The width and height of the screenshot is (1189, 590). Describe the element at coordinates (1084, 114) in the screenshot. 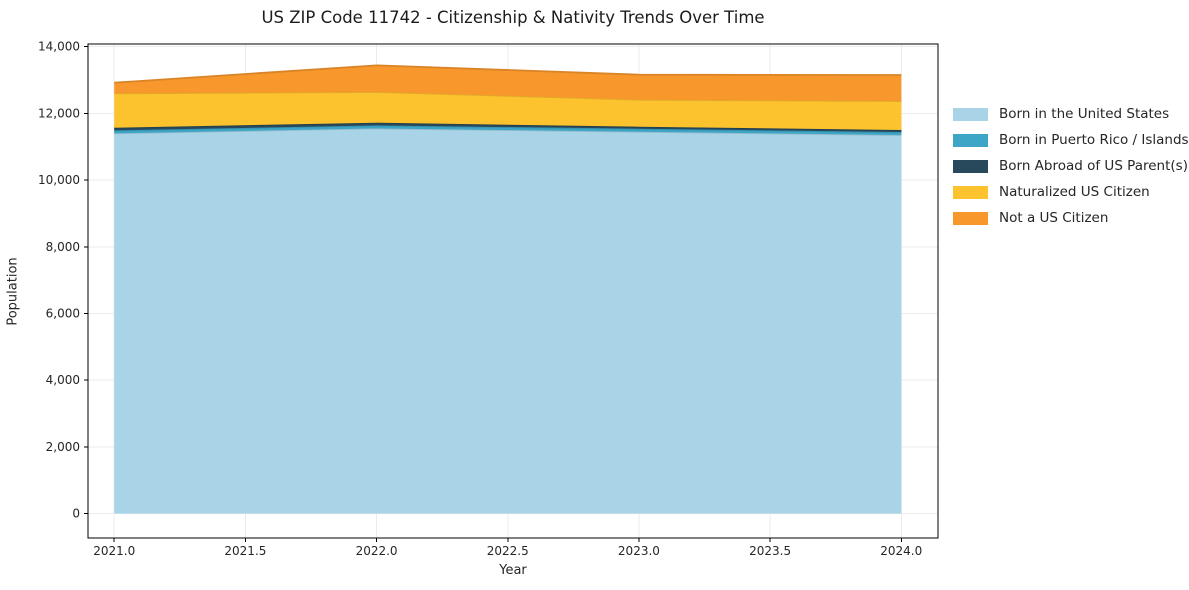

I see `legend-label: Born in the United States` at that location.